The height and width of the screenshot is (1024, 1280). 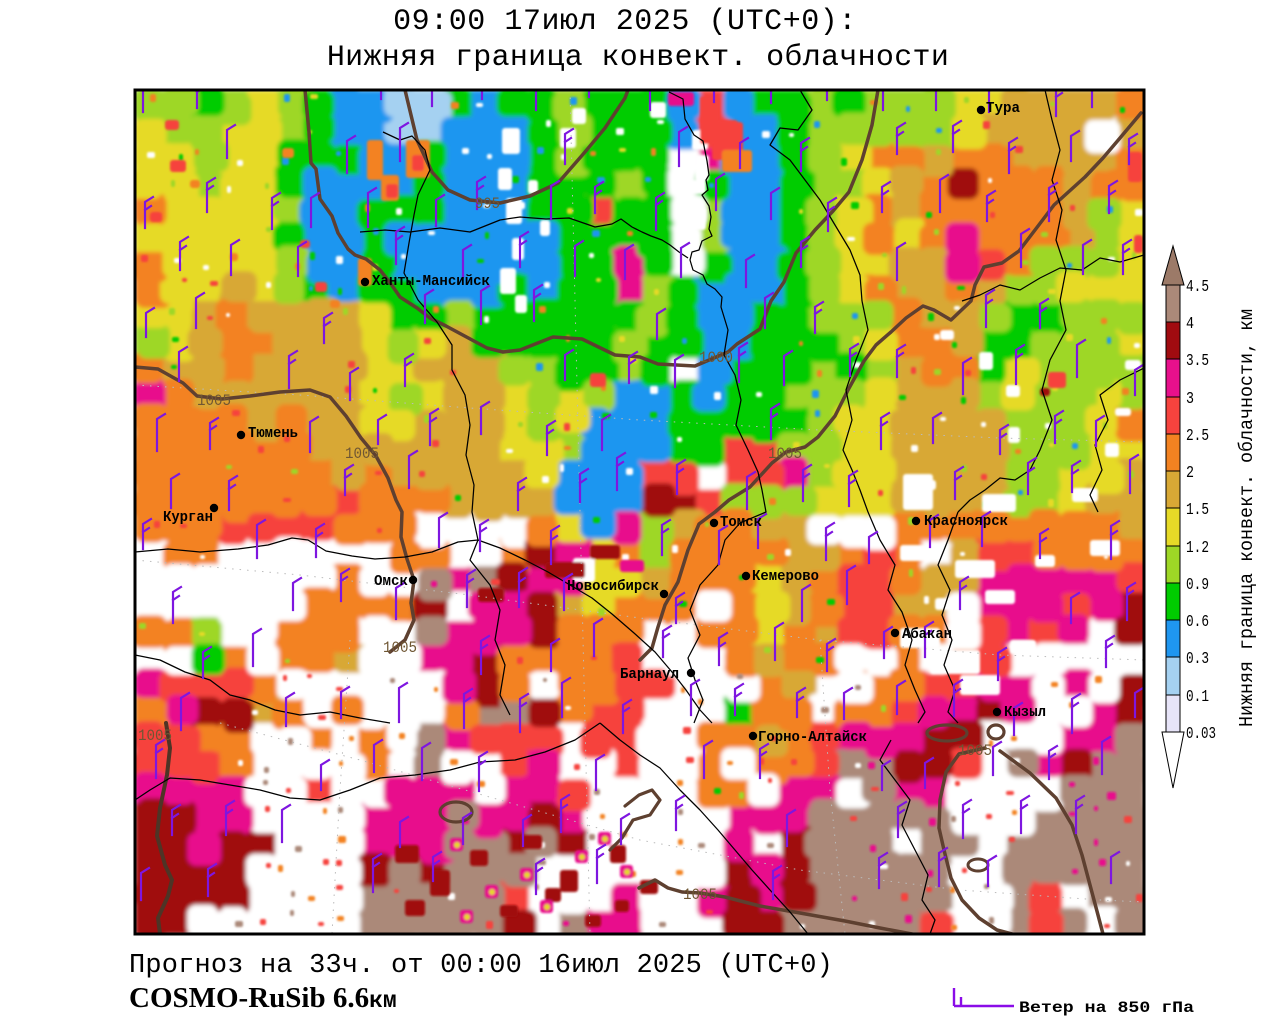 I want to click on svg-text: 0.9, so click(x=1197, y=585).